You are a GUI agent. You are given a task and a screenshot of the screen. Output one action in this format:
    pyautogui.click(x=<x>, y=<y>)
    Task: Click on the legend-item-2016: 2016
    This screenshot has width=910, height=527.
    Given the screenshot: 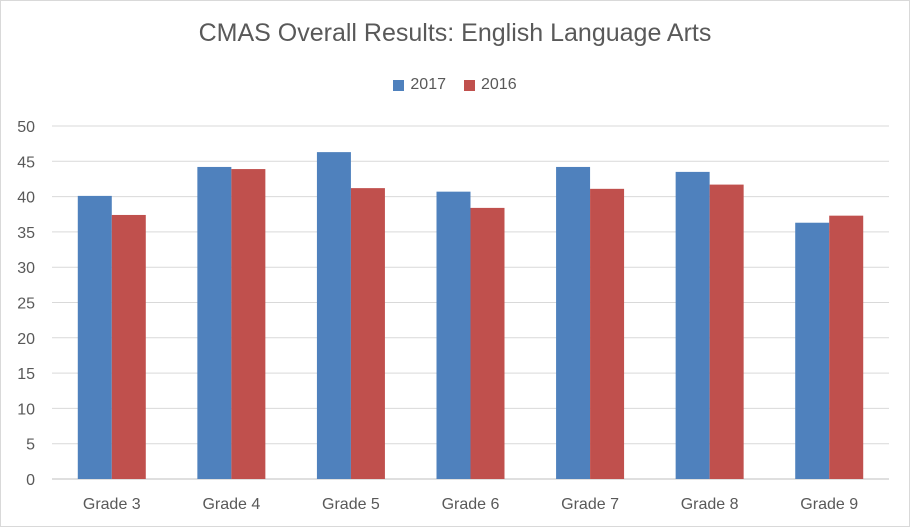 What is the action you would take?
    pyautogui.click(x=490, y=85)
    